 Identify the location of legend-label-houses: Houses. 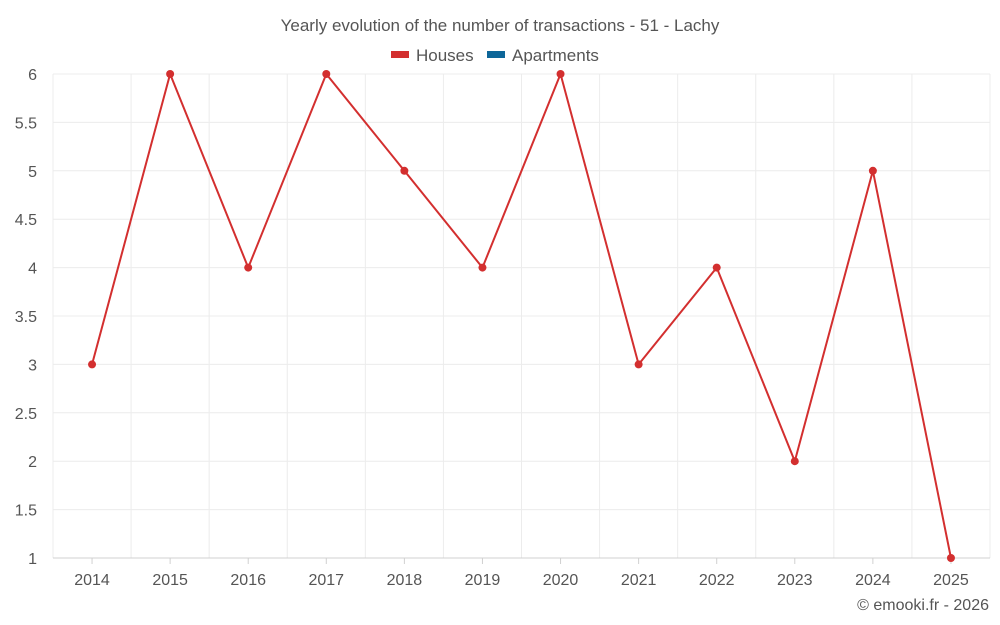
(445, 55).